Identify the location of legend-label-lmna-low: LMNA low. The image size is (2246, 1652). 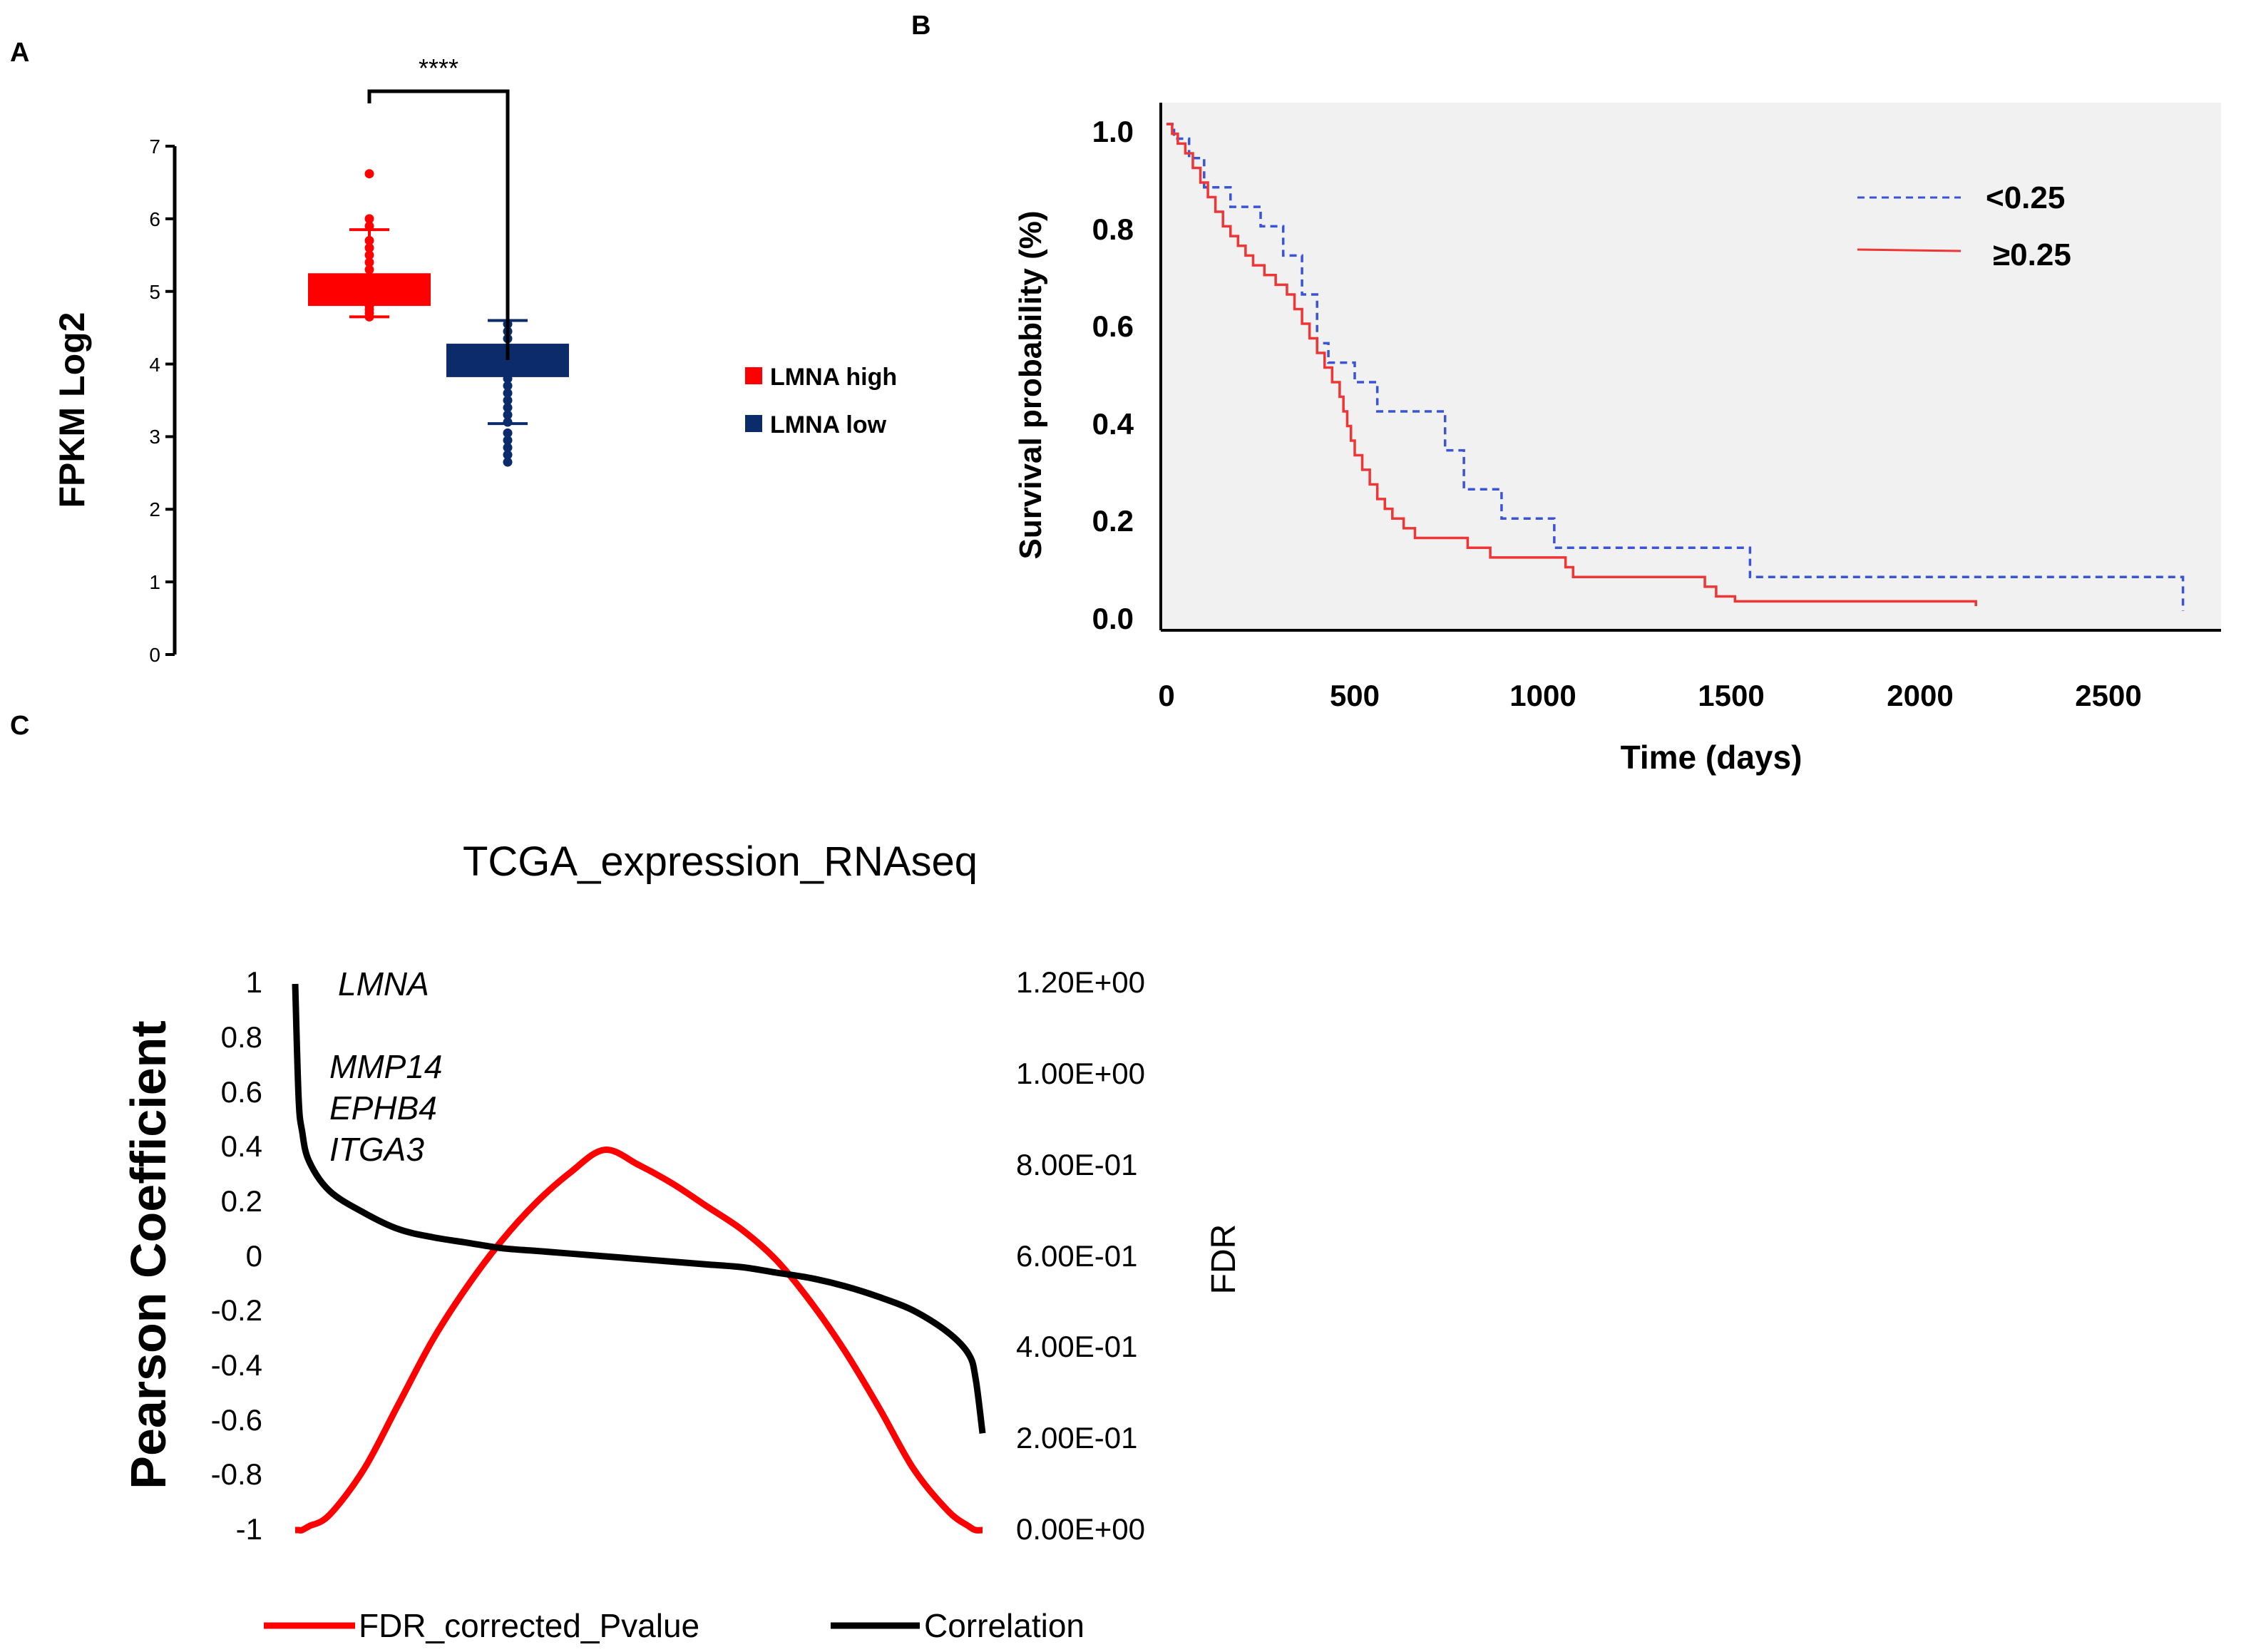
(829, 424).